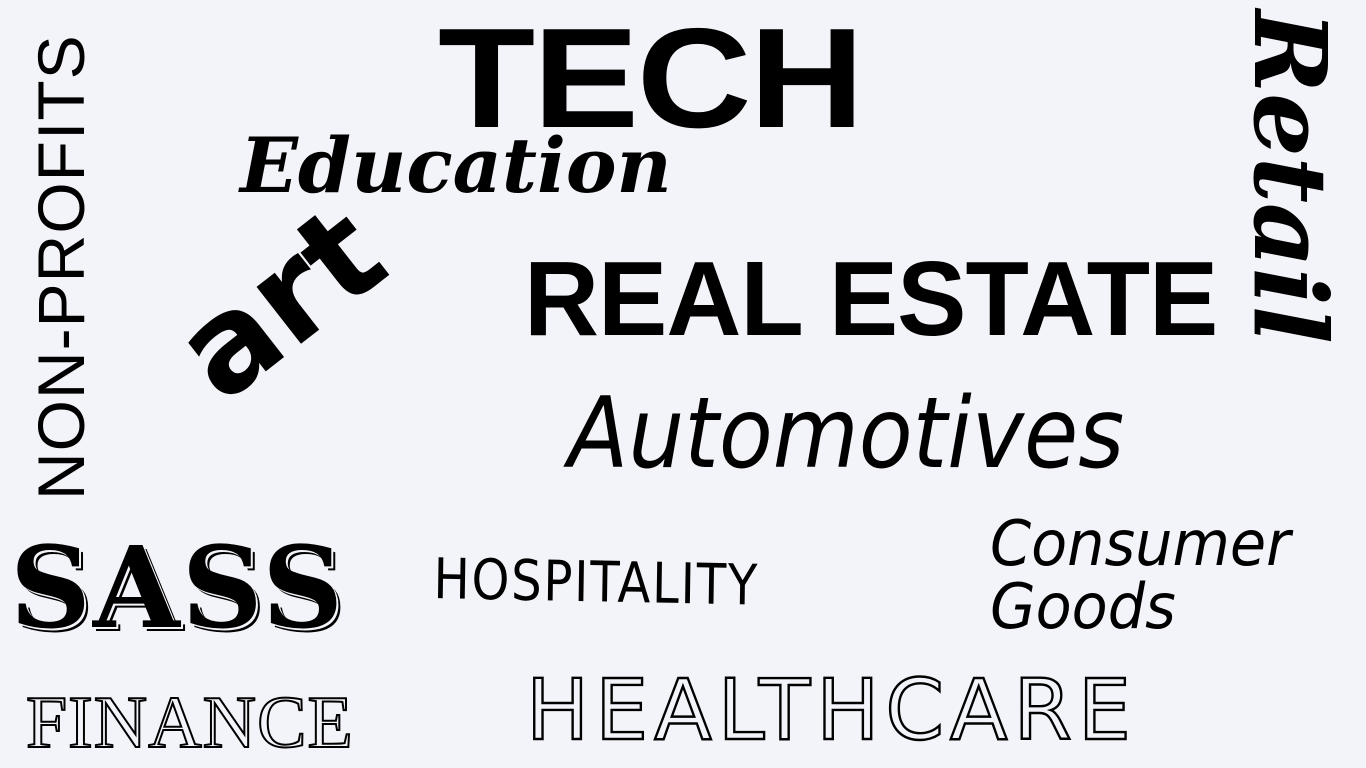 Image resolution: width=1366 pixels, height=768 pixels. I want to click on word-education: Education, so click(456, 165).